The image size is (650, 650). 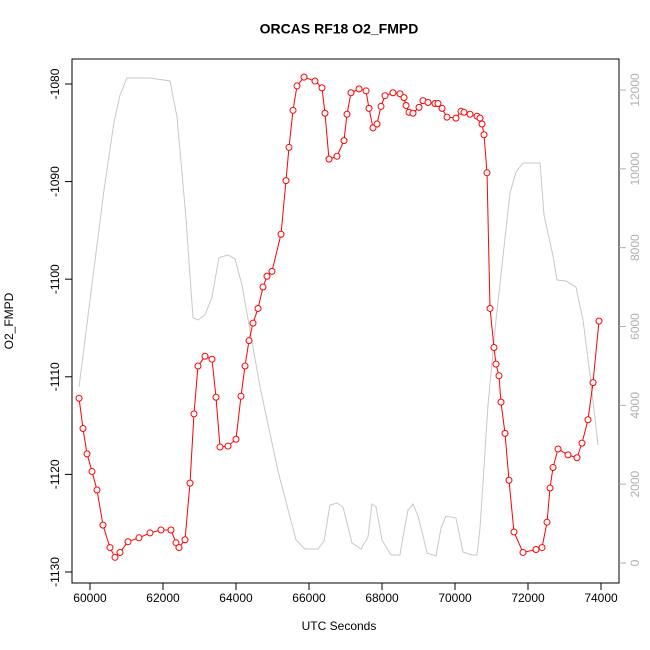 I want to click on x-tick-label: 70000, so click(x=455, y=598).